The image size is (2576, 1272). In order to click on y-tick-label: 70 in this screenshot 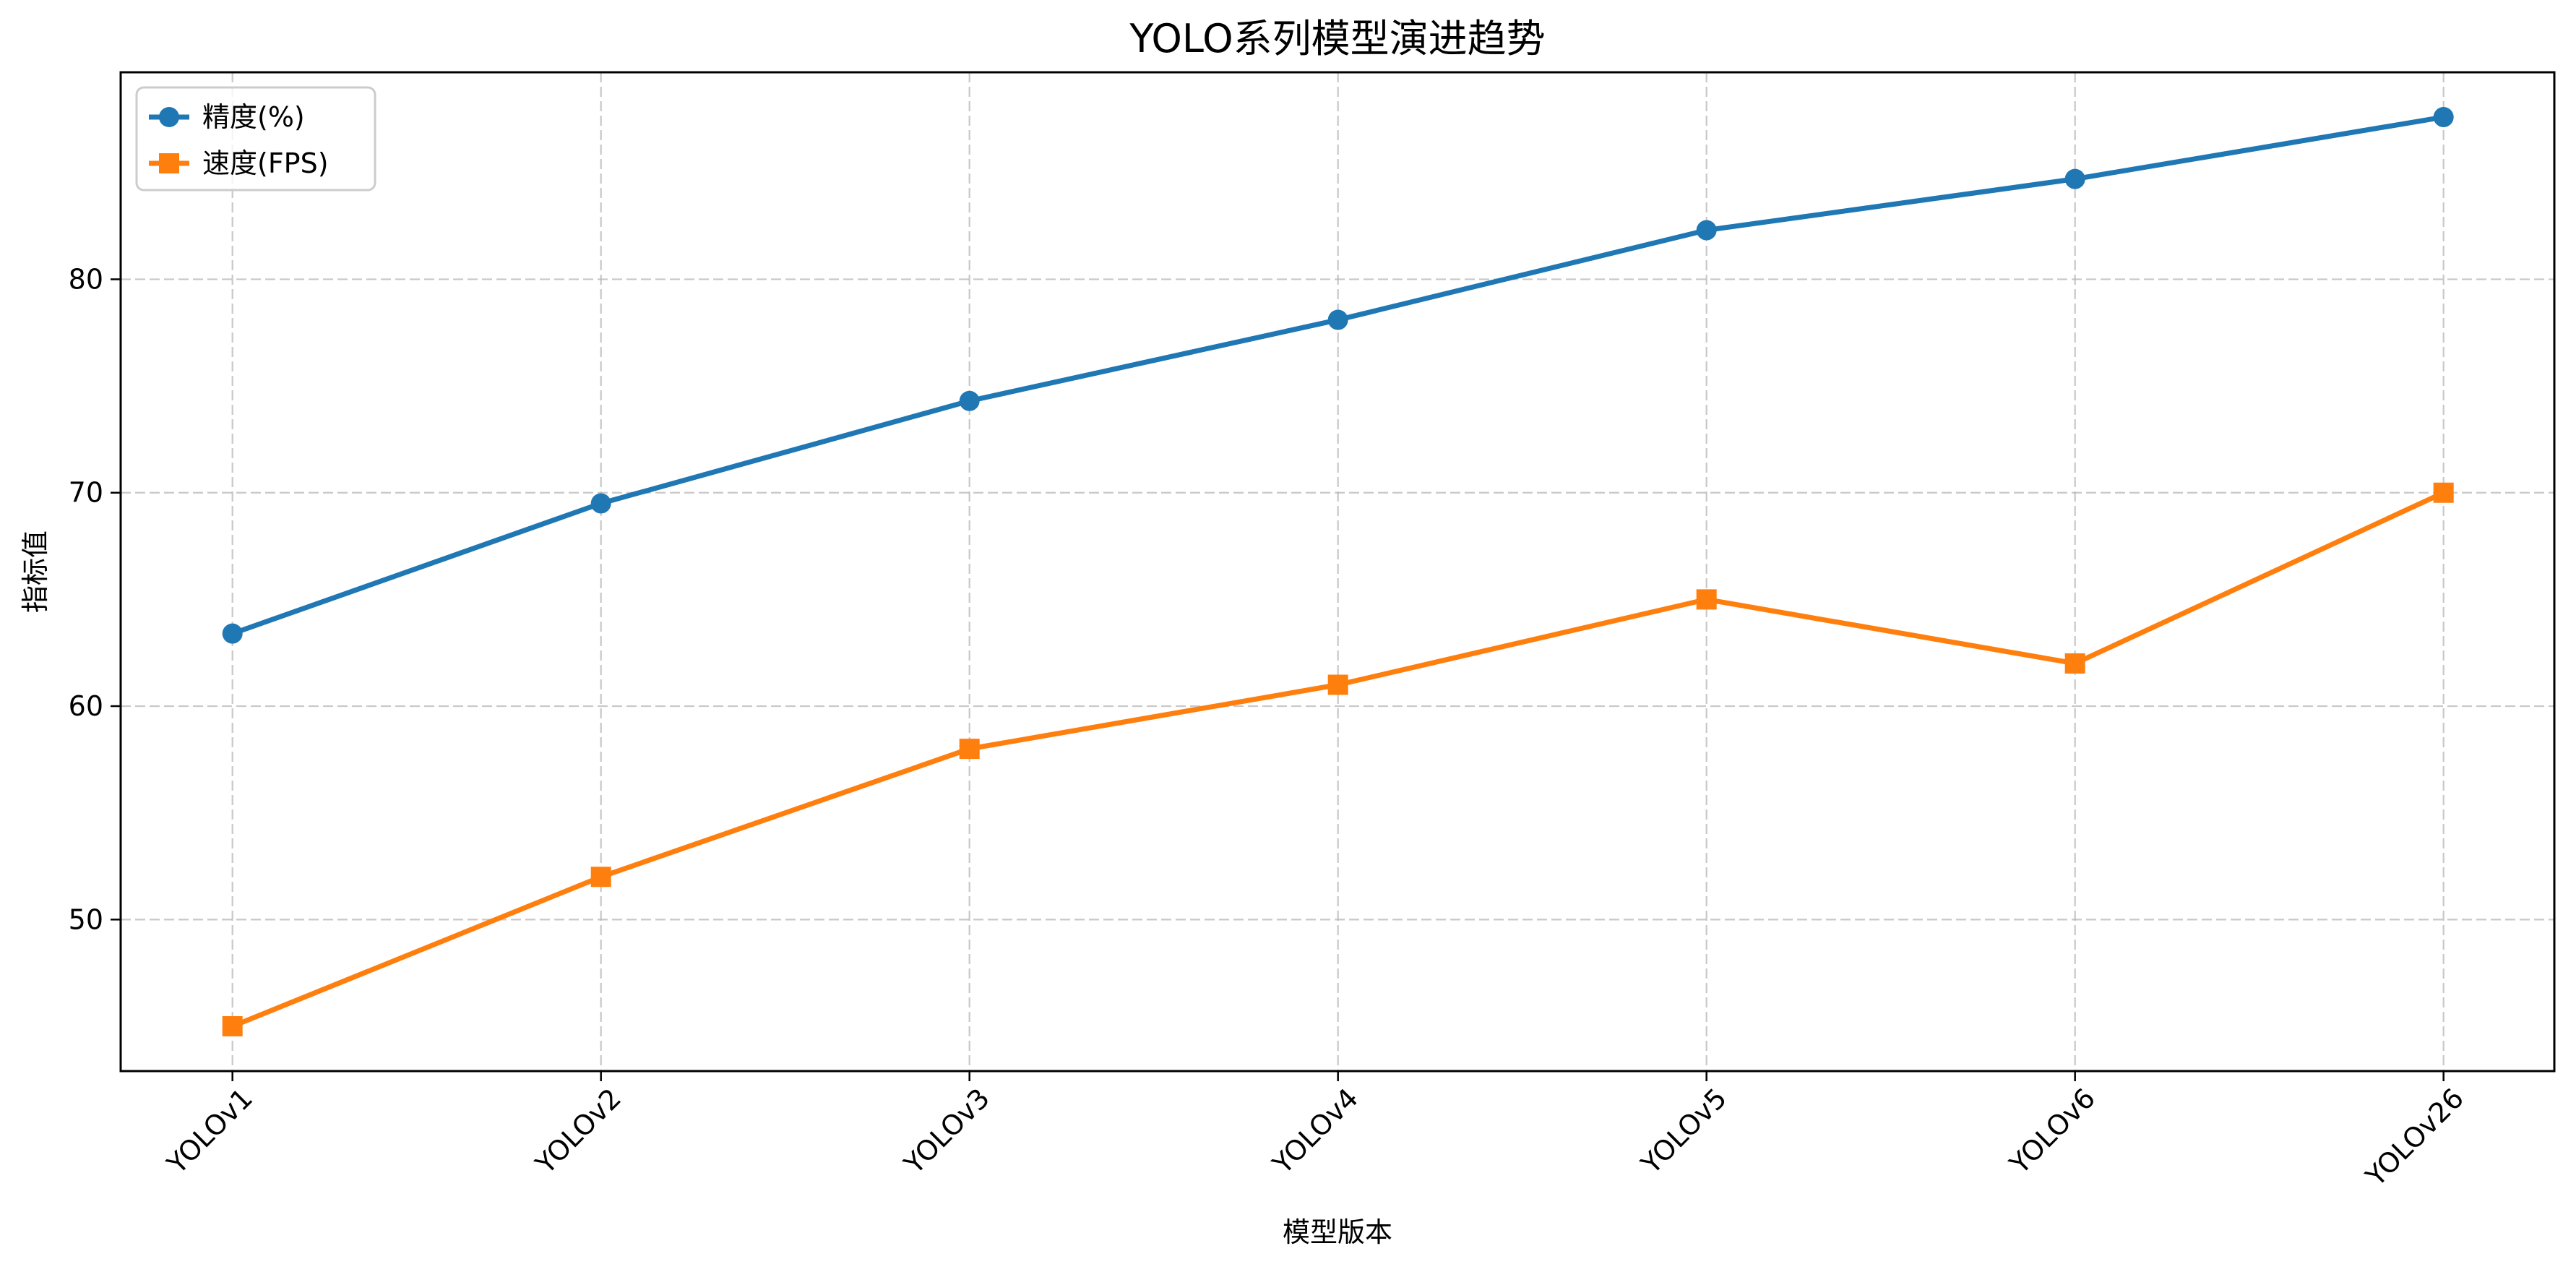, I will do `click(86, 493)`.